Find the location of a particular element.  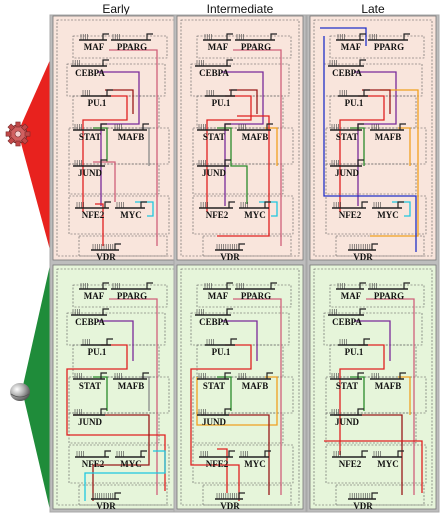

top-wedge is located at coordinates (34, 155).